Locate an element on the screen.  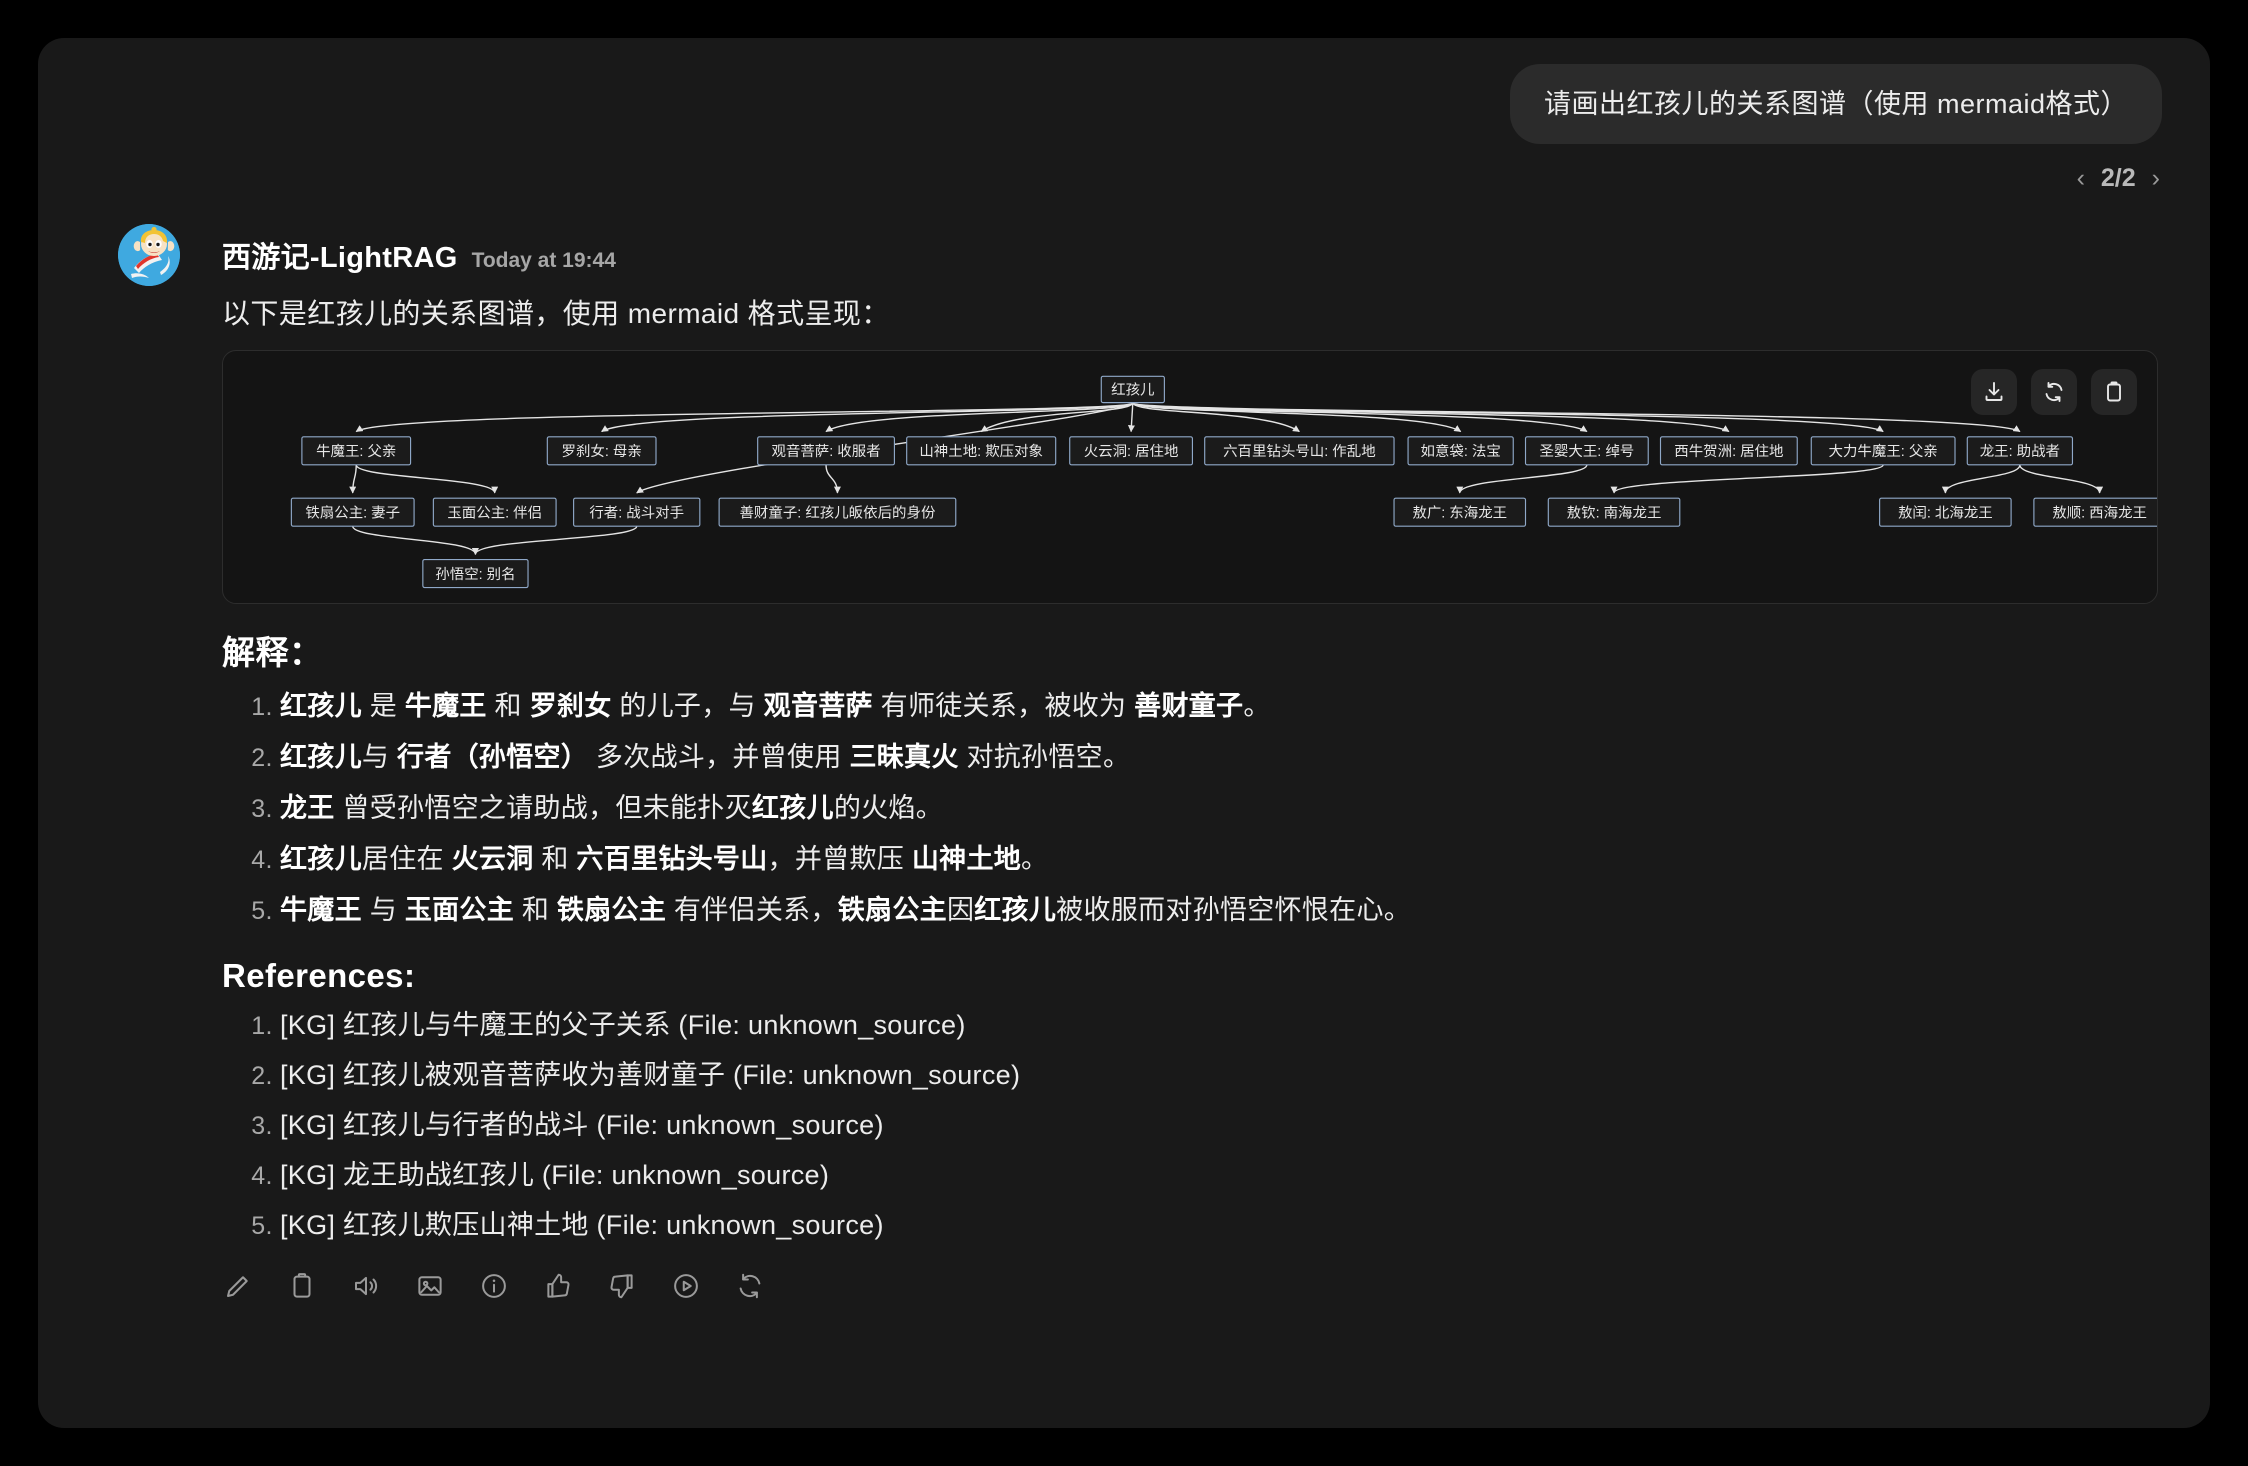
diagram-node: 六百里钻头号山: 作乱地 is located at coordinates (1299, 451).